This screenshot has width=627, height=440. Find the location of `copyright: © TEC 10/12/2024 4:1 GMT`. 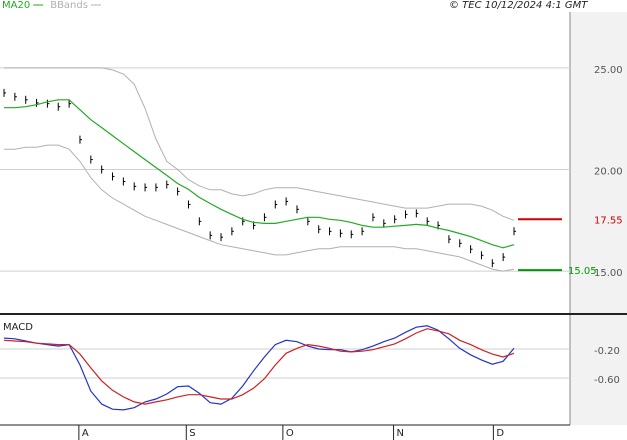

copyright: © TEC 10/12/2024 4:1 GMT is located at coordinates (518, 5).